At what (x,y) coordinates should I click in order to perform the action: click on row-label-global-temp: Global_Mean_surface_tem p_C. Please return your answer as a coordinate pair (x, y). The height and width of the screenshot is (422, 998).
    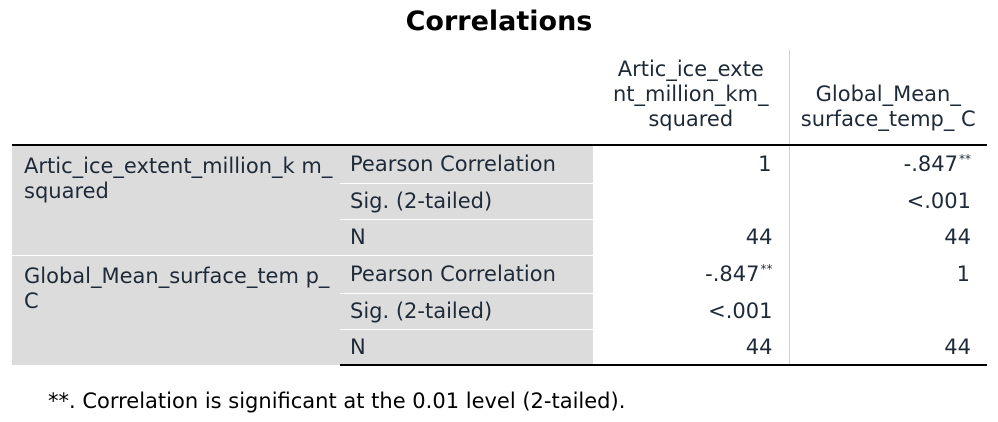
    Looking at the image, I should click on (176, 309).